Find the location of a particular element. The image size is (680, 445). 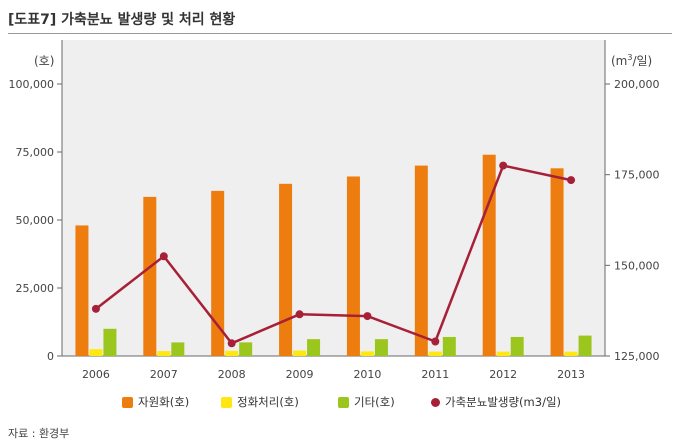

right-tick-label: 175,000 is located at coordinates (637, 175).